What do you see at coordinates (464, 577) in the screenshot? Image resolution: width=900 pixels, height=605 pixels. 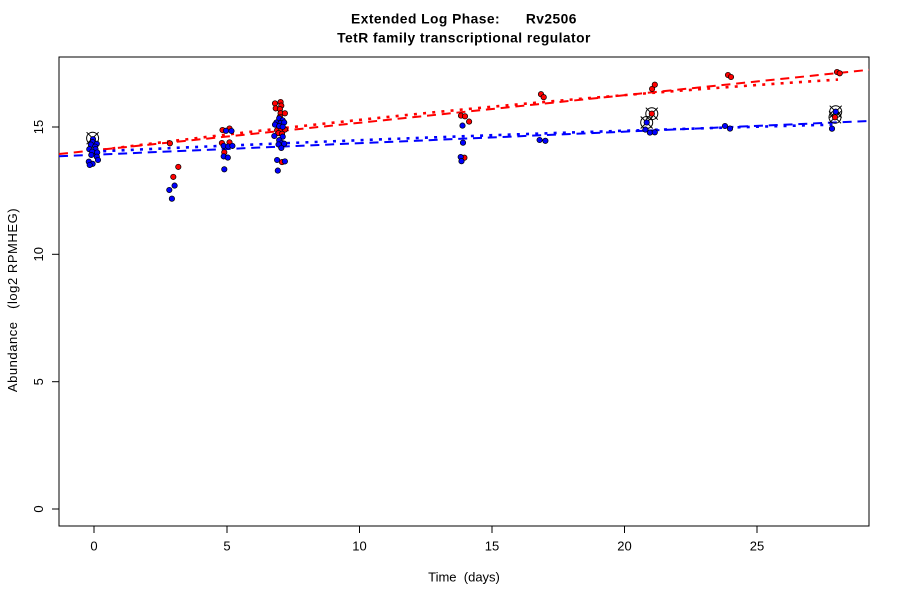 I see `svg-text: Time (days)` at bounding box center [464, 577].